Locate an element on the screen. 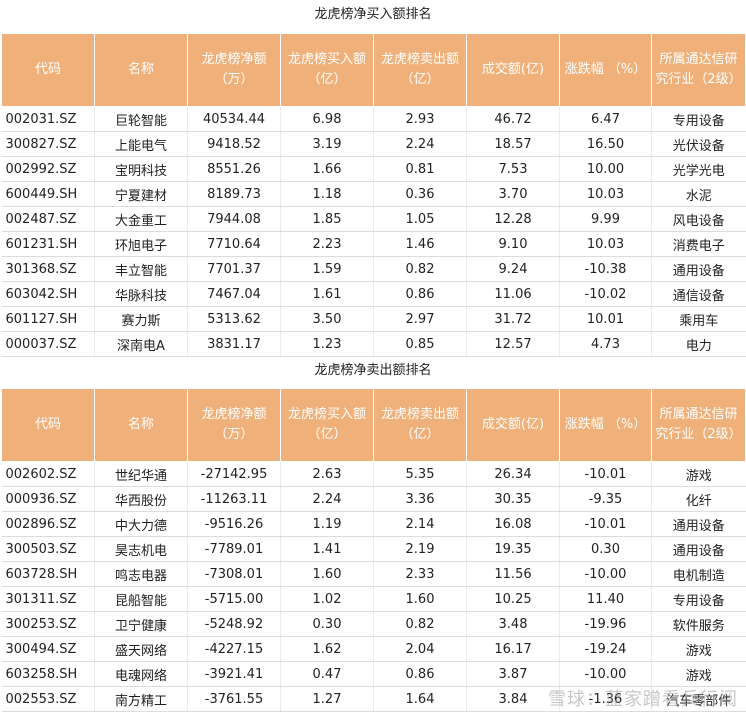 Image resolution: width=746 pixels, height=717 pixels. table-cell: 40534.44 is located at coordinates (234, 119).